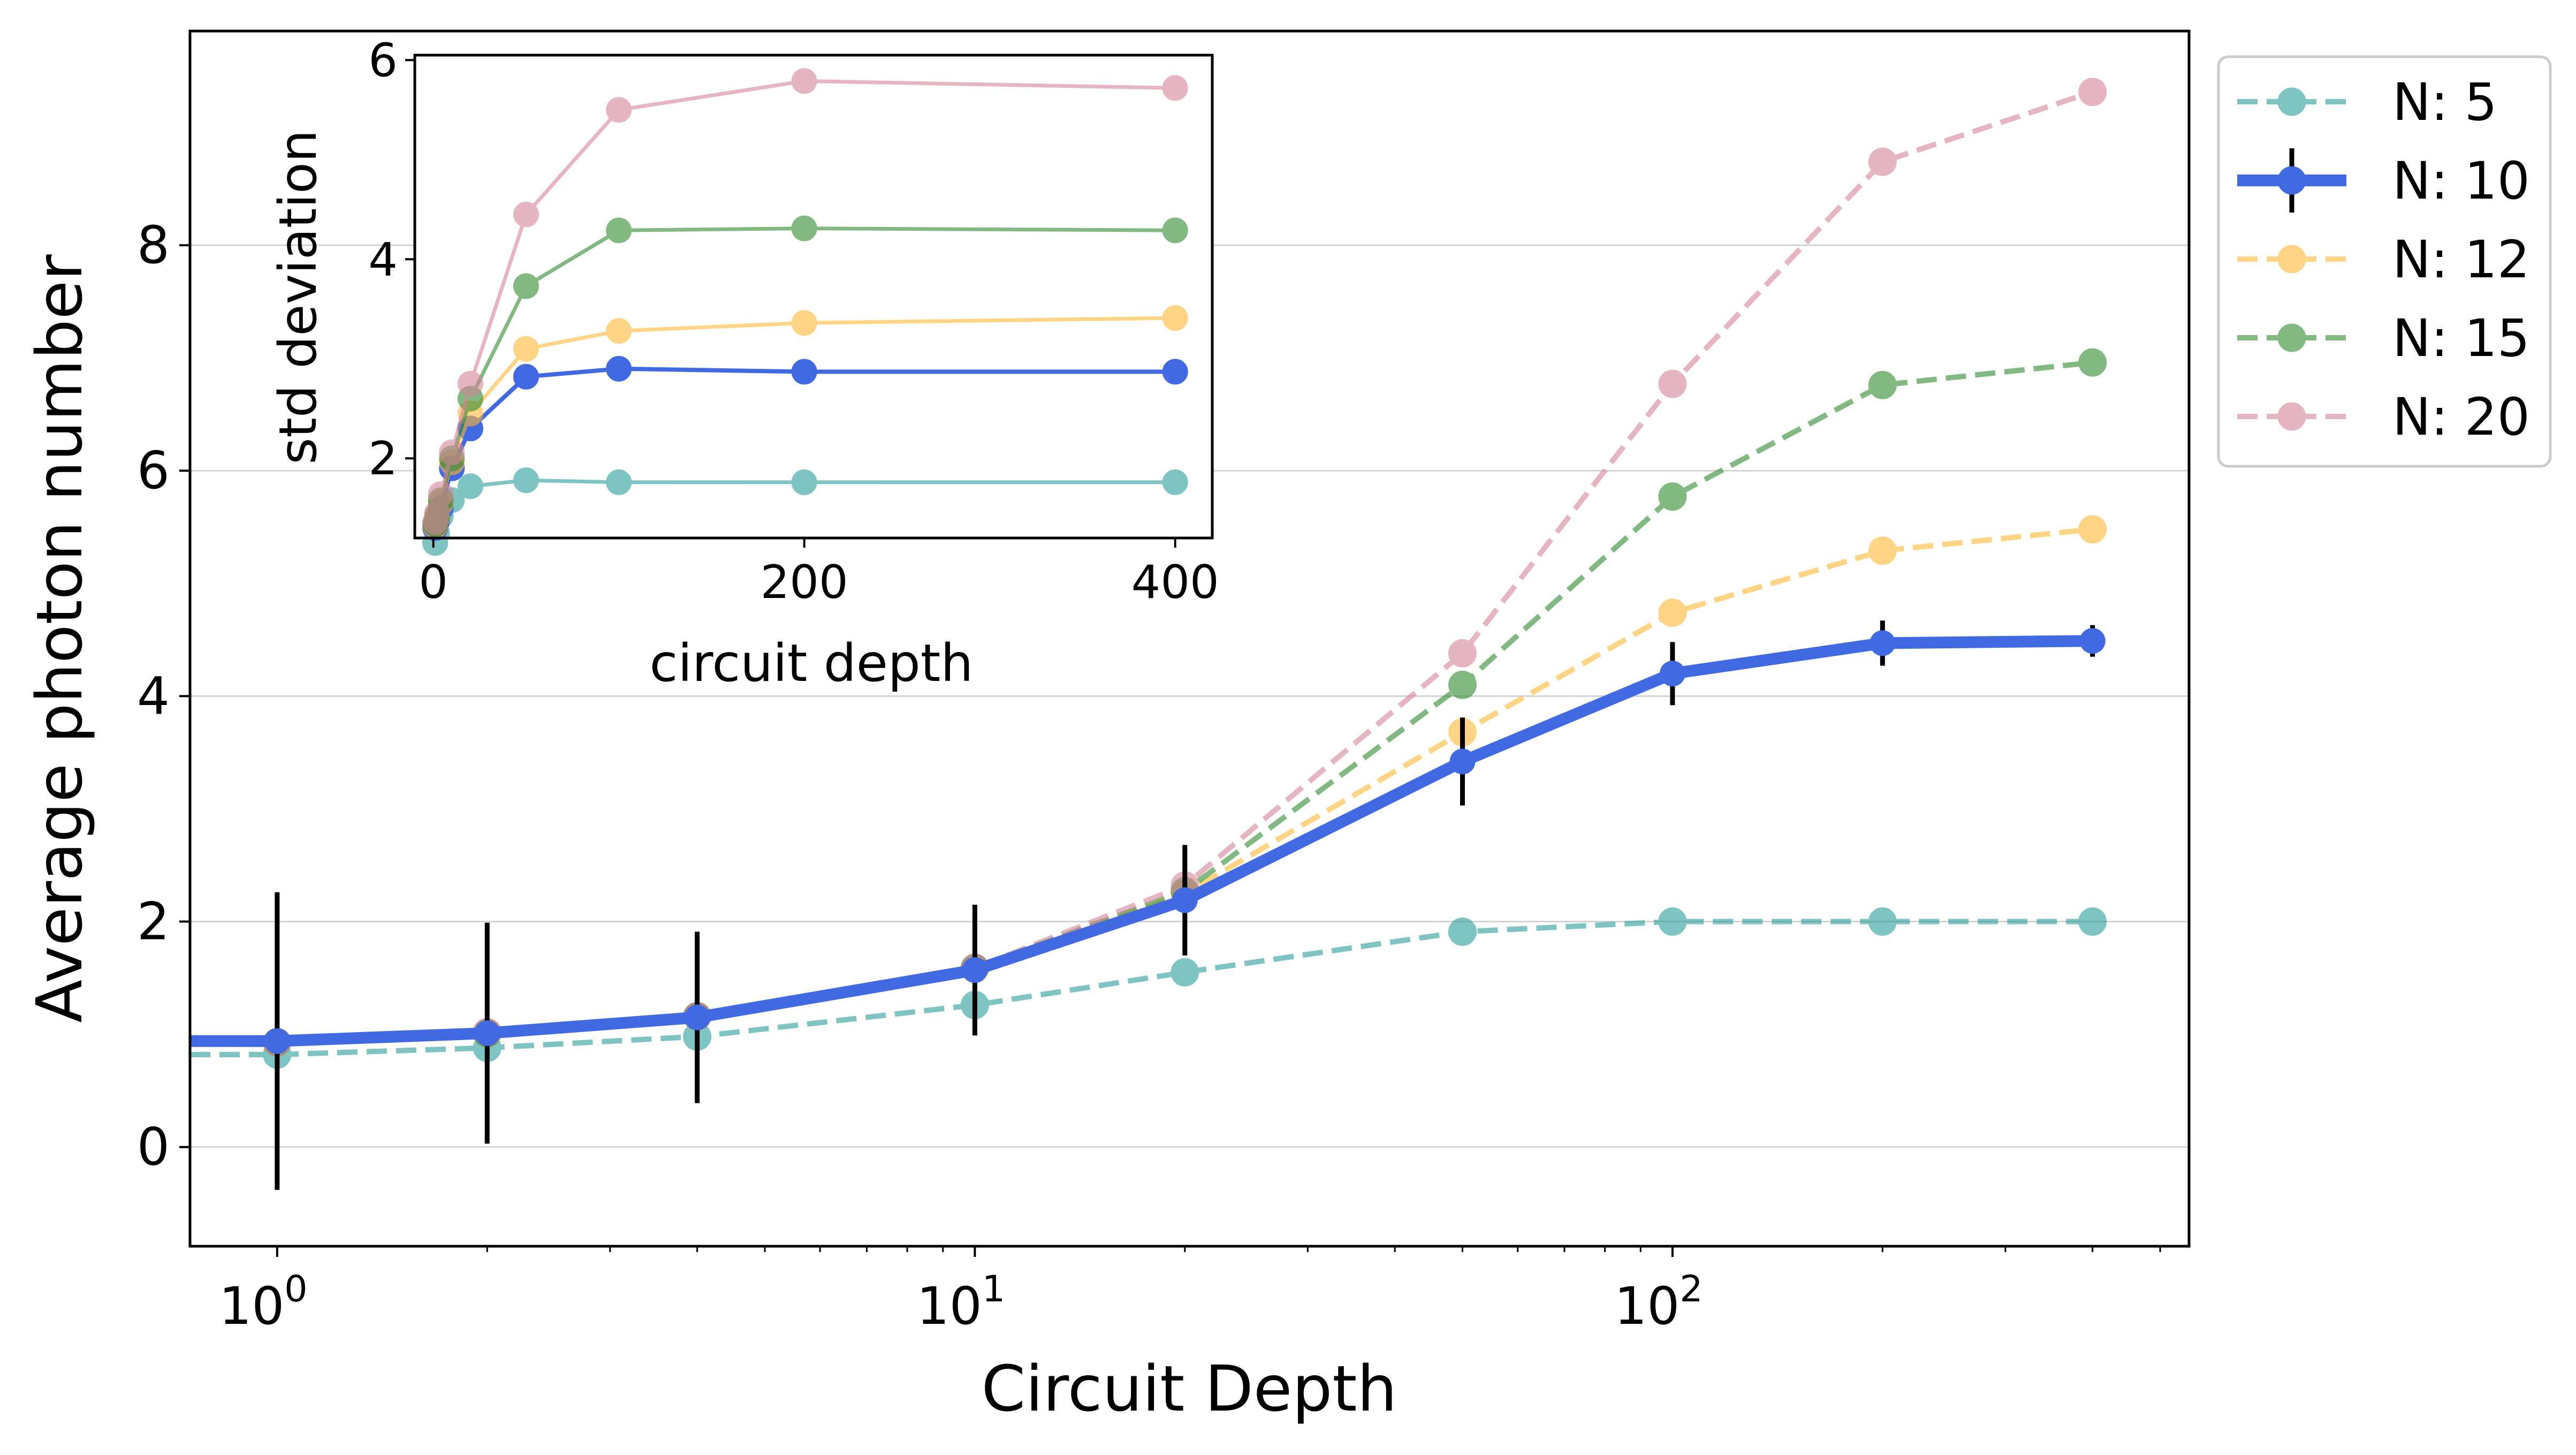  I want to click on series-line, so click(1141, 988).